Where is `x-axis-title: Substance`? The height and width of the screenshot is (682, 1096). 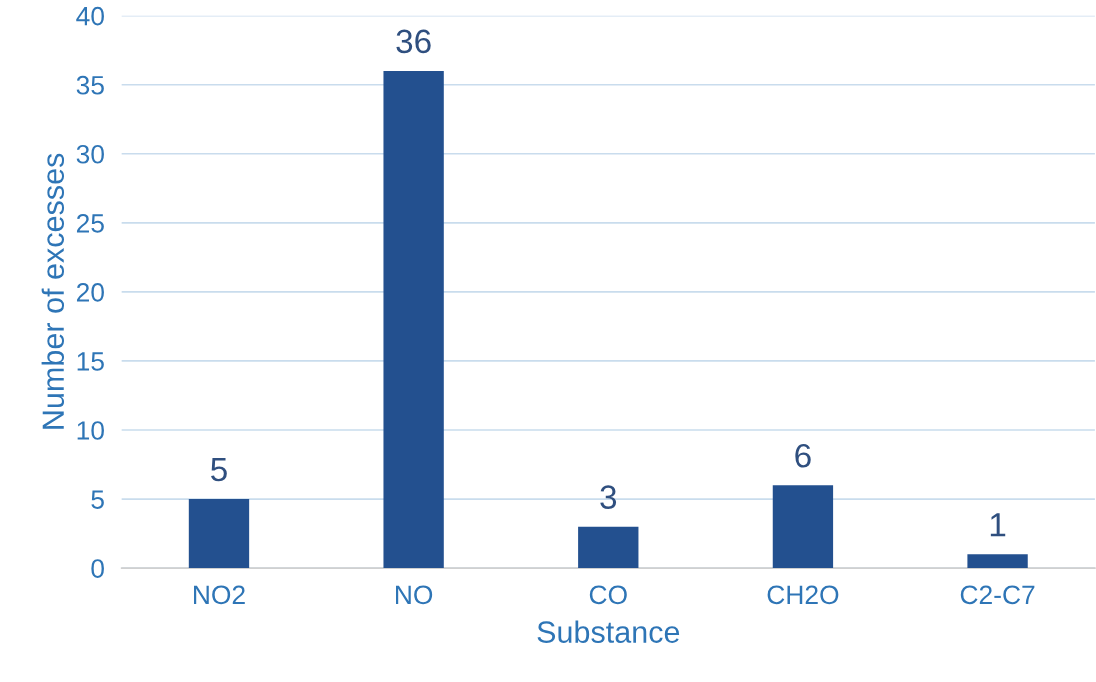
x-axis-title: Substance is located at coordinates (608, 631).